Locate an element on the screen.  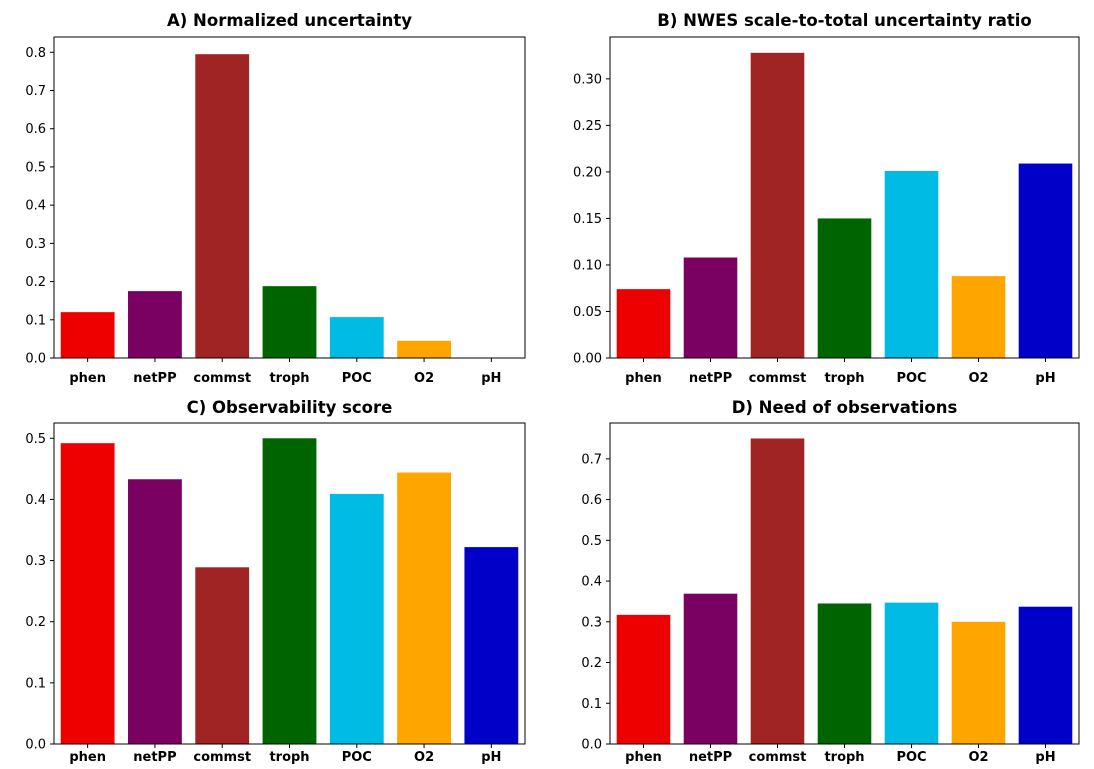
y-tick-label: 0.15 is located at coordinates (587, 219).